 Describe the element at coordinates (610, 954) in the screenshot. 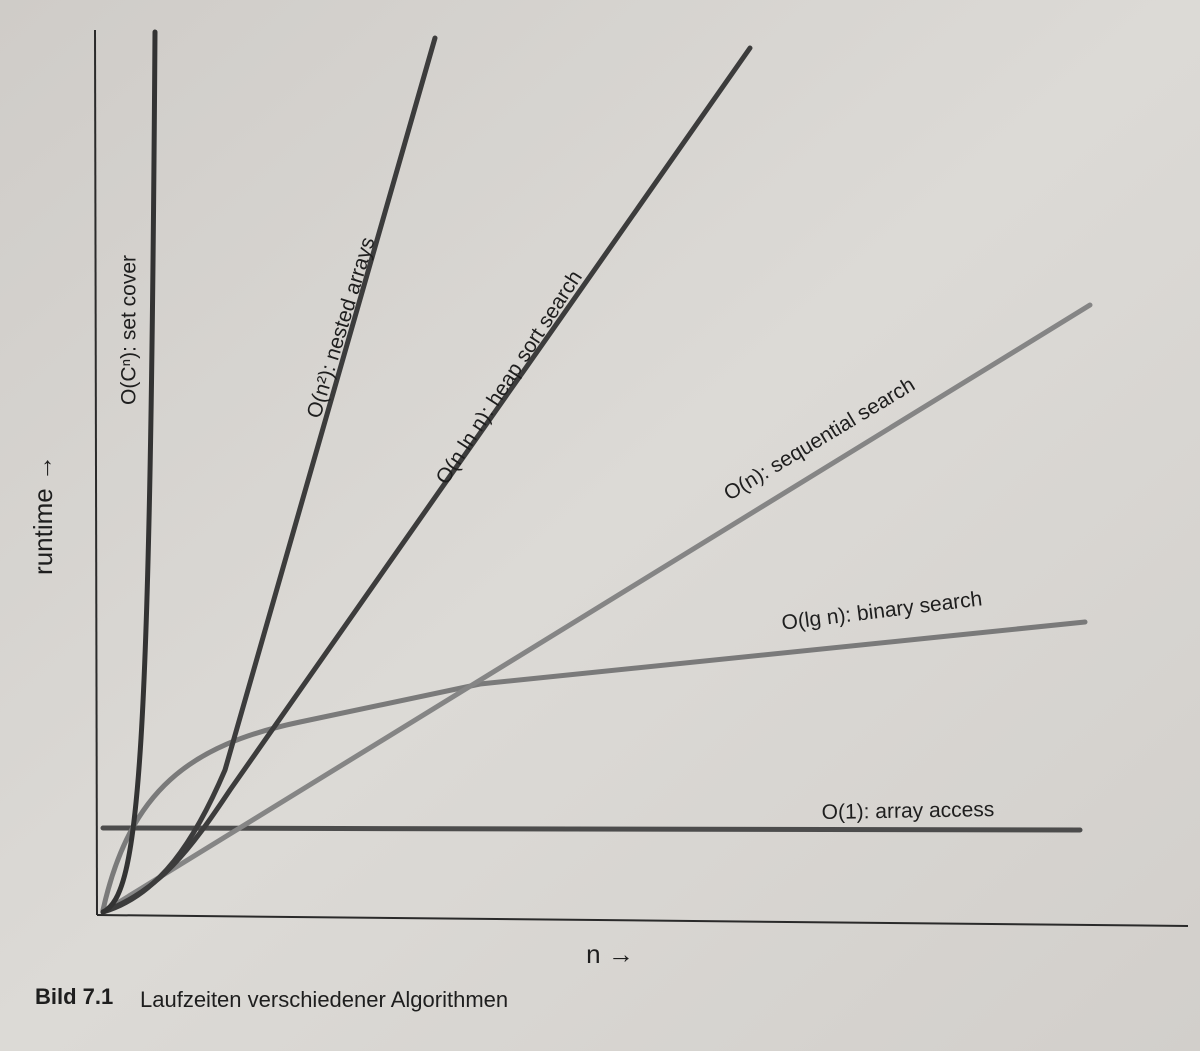

I see `x-axis-label: n →` at that location.